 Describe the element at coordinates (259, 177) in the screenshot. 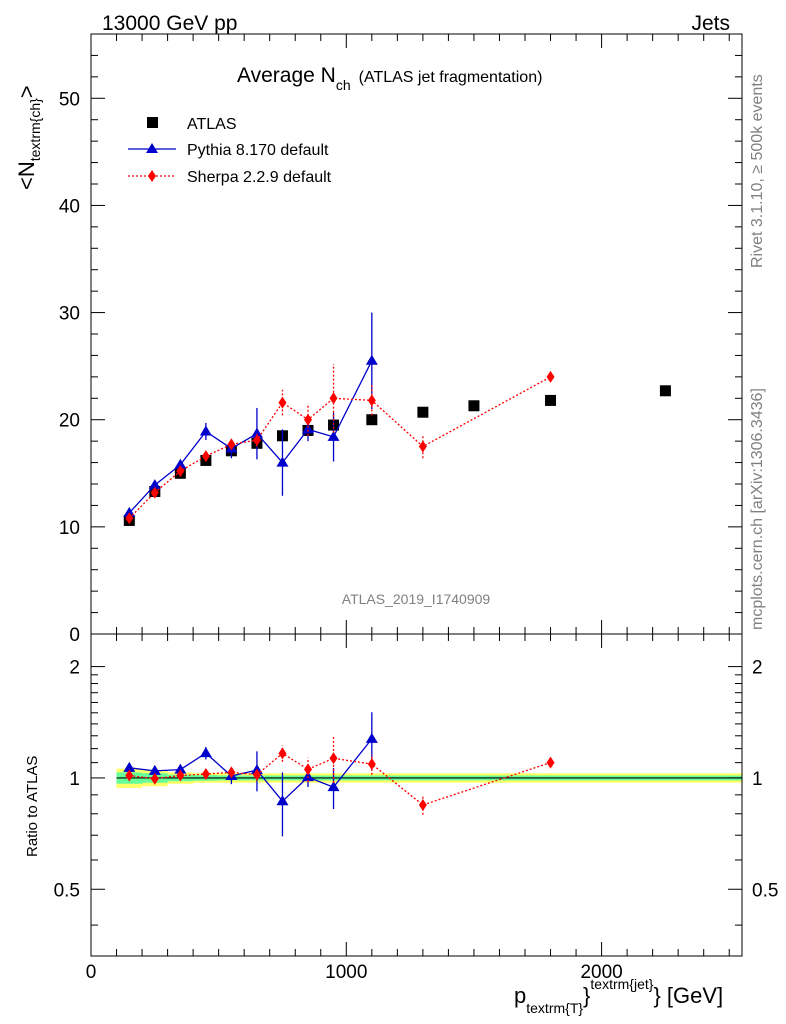

I see `legend-label-sherpa: Sherpa 2.2.9 default` at that location.